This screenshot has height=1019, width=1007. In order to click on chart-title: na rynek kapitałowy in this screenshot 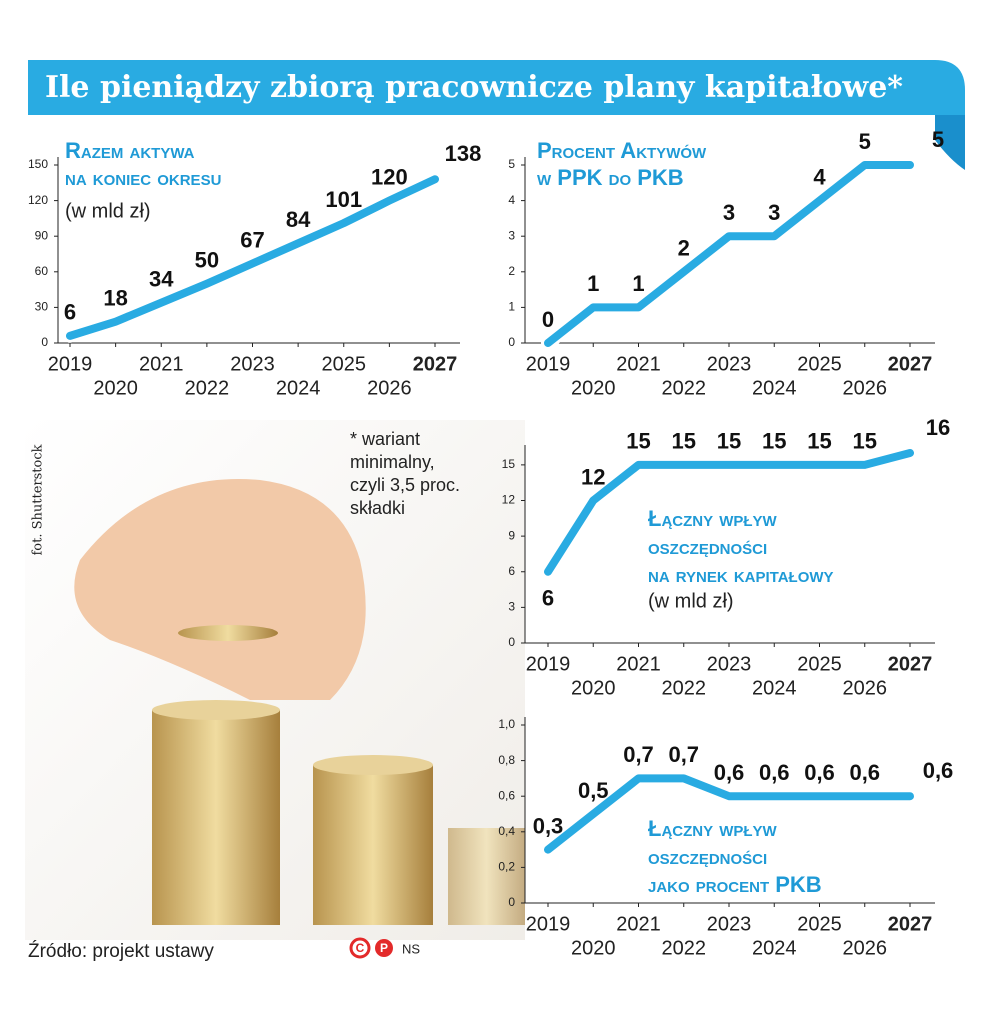, I will do `click(741, 574)`.